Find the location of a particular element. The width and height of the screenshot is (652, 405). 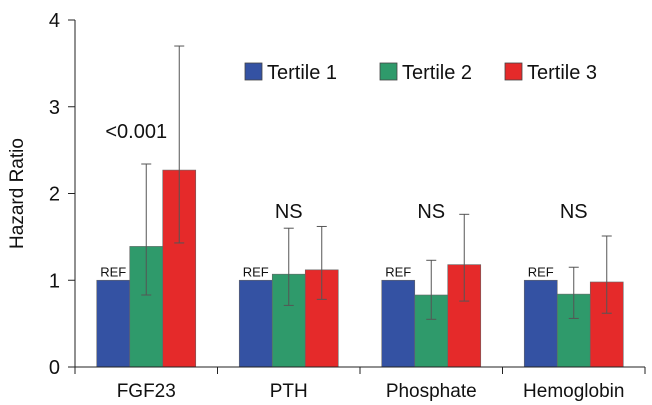

legend-label-series-3: Tertile 3 is located at coordinates (562, 73).